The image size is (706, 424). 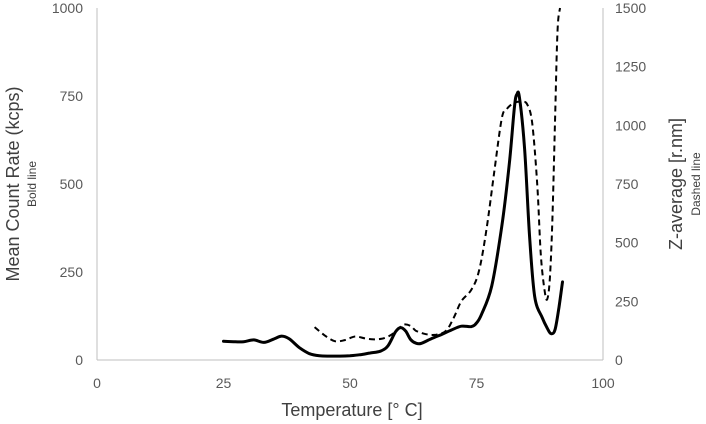 What do you see at coordinates (72, 272) in the screenshot?
I see `left-y-tick-label: 250` at bounding box center [72, 272].